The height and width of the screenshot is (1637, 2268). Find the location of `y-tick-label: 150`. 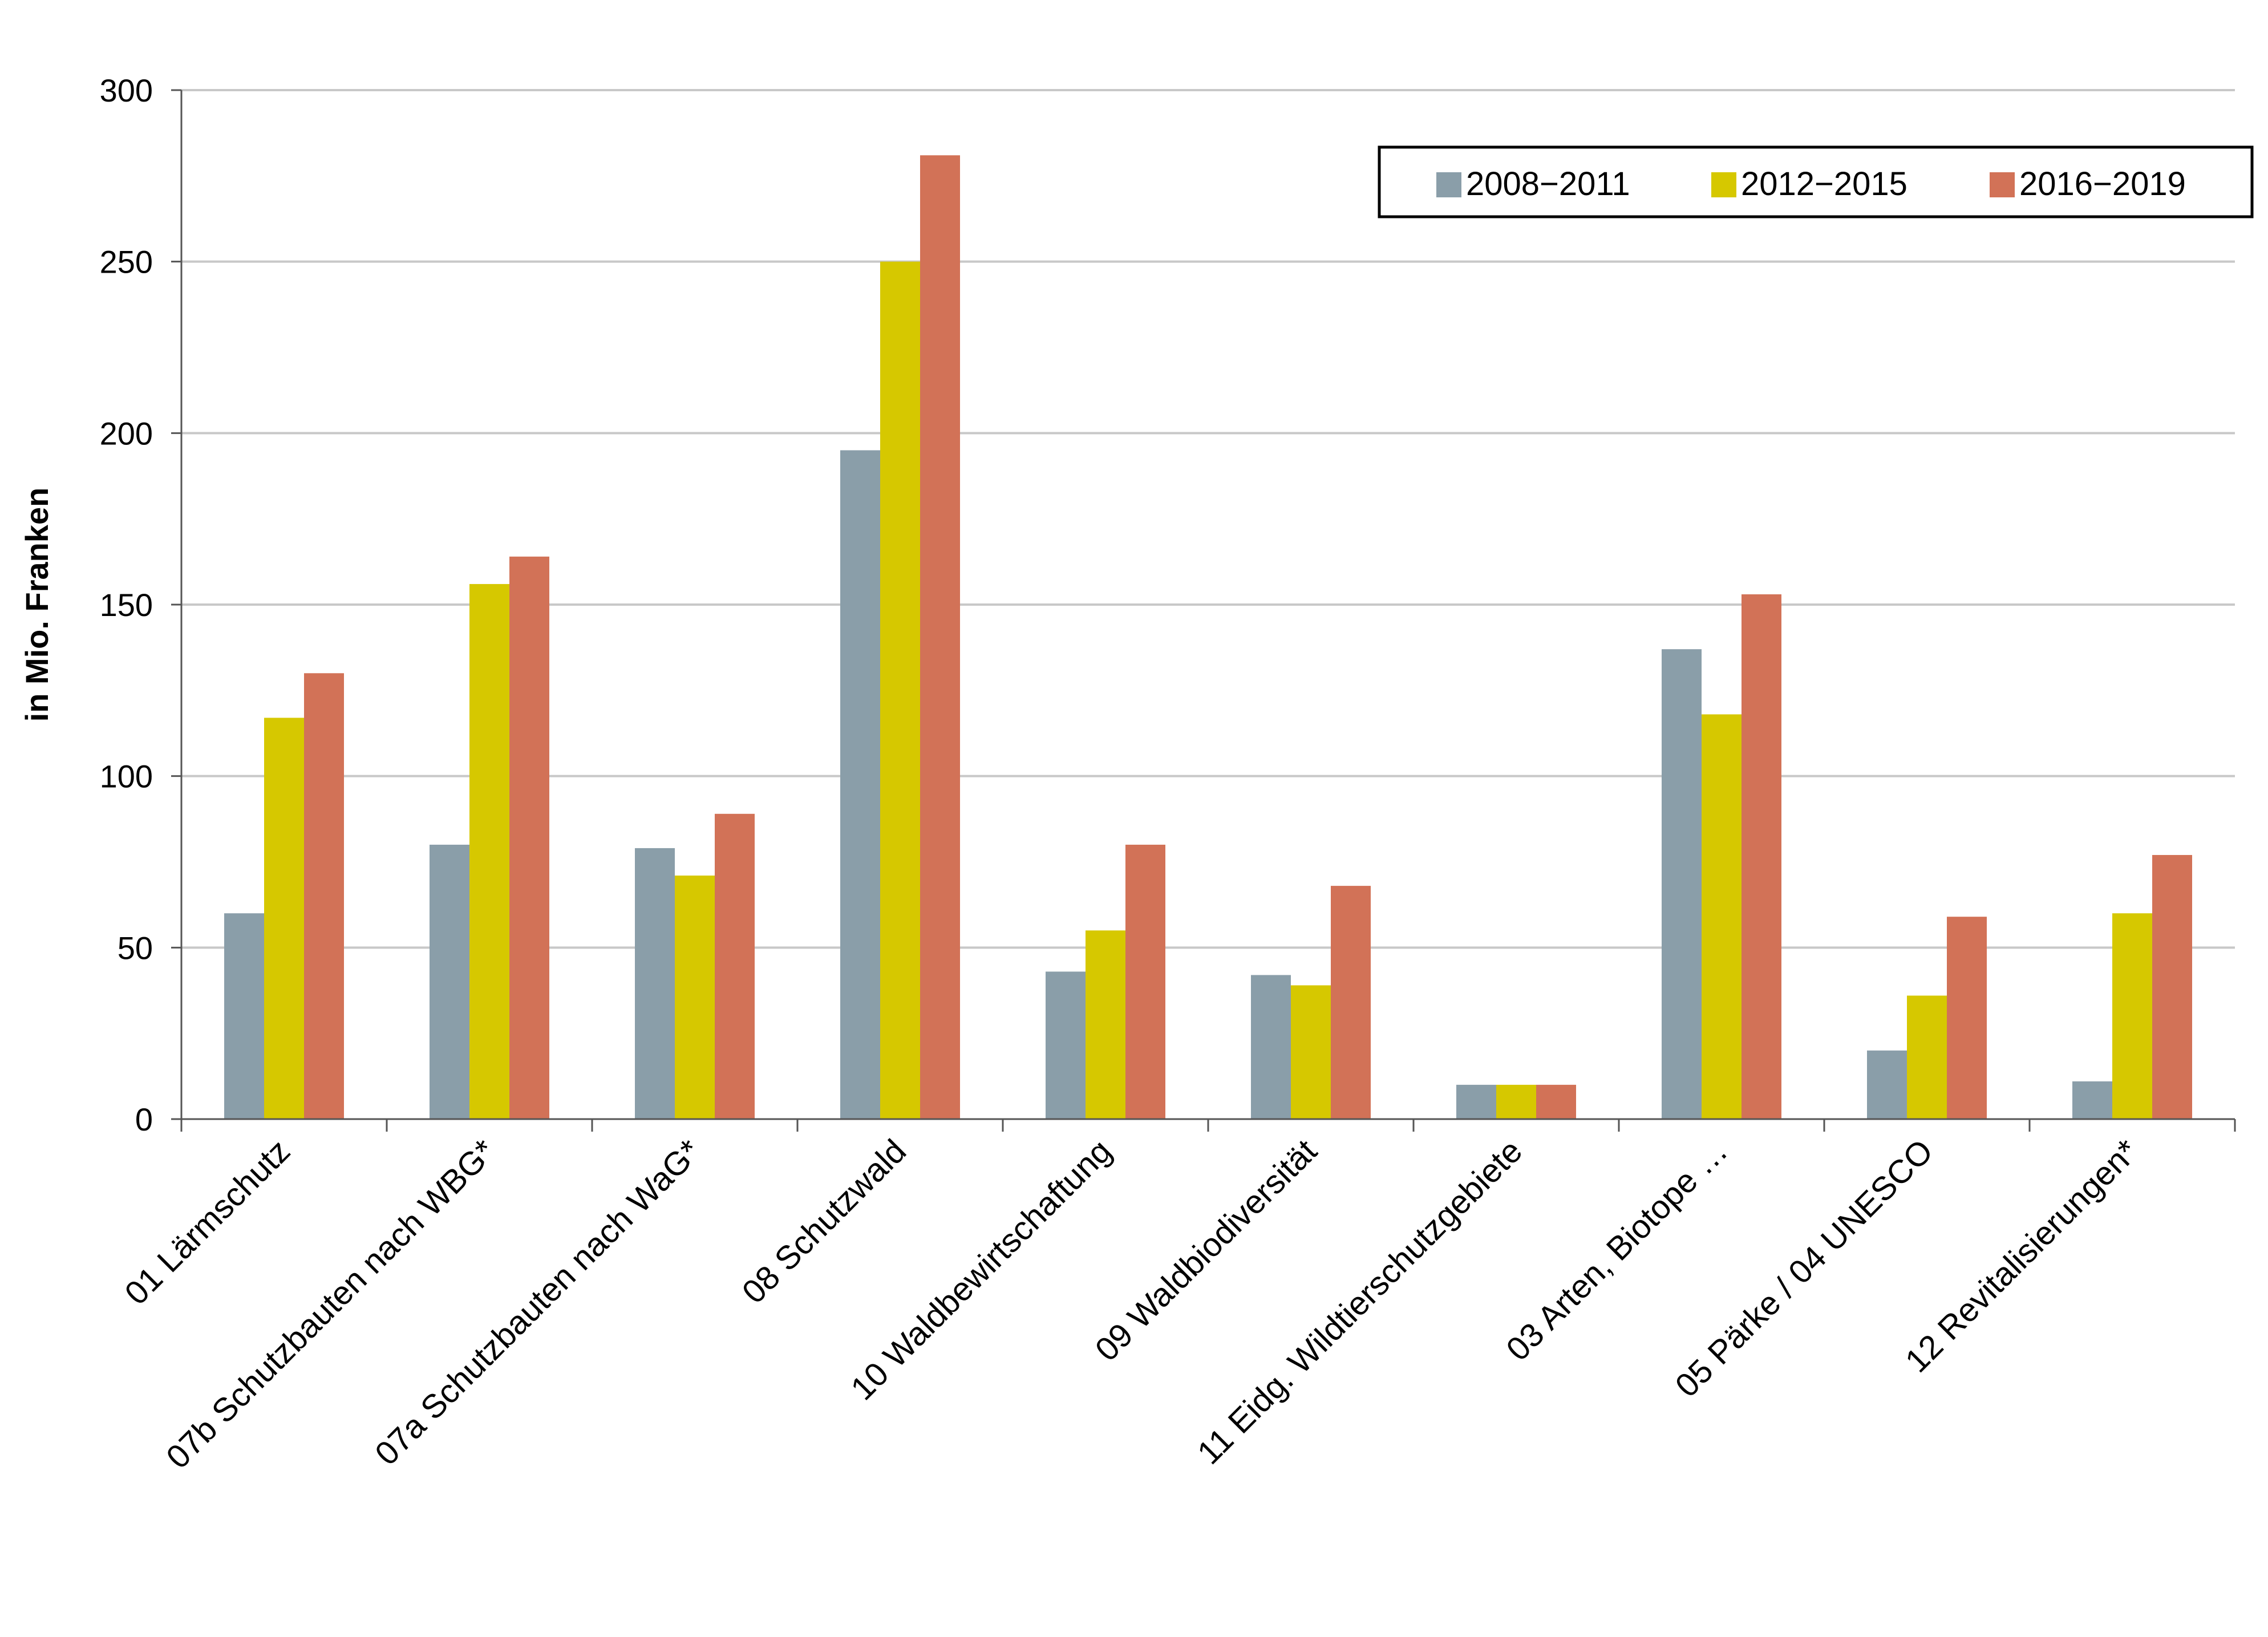

y-tick-label: 150 is located at coordinates (127, 605).